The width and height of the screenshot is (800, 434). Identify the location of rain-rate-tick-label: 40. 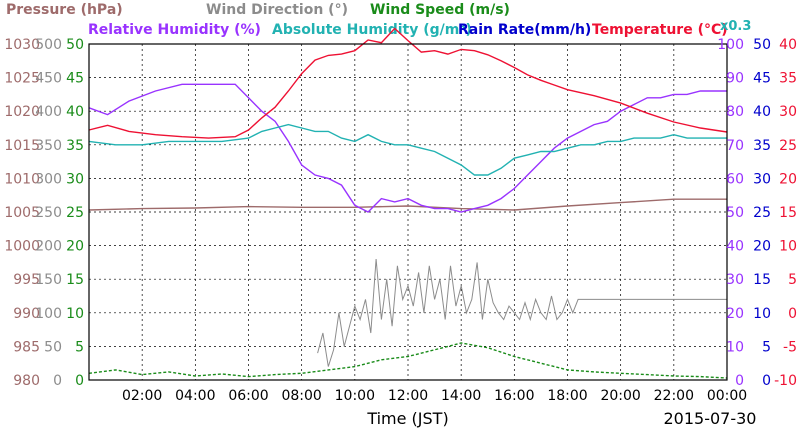
(762, 112).